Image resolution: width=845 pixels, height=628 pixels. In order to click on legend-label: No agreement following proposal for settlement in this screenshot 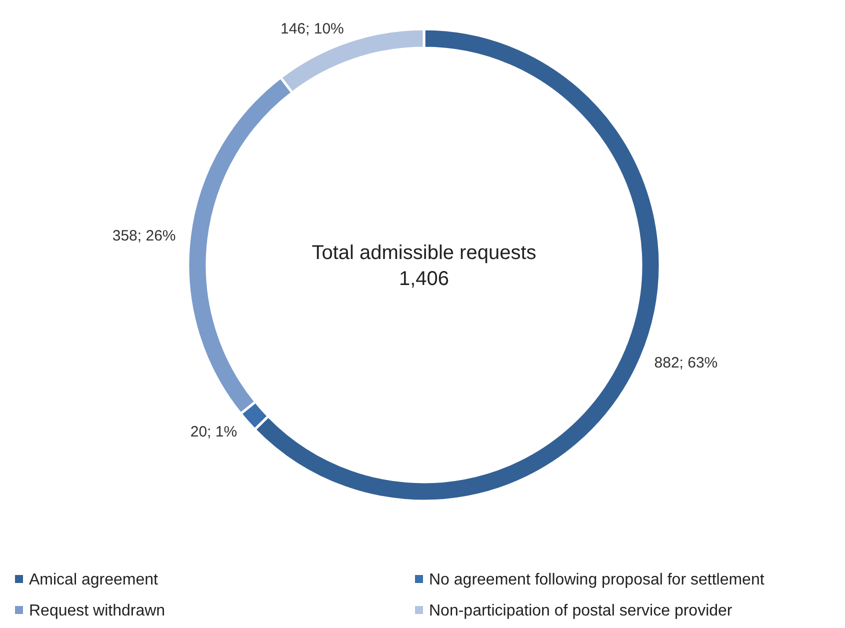, I will do `click(597, 580)`.